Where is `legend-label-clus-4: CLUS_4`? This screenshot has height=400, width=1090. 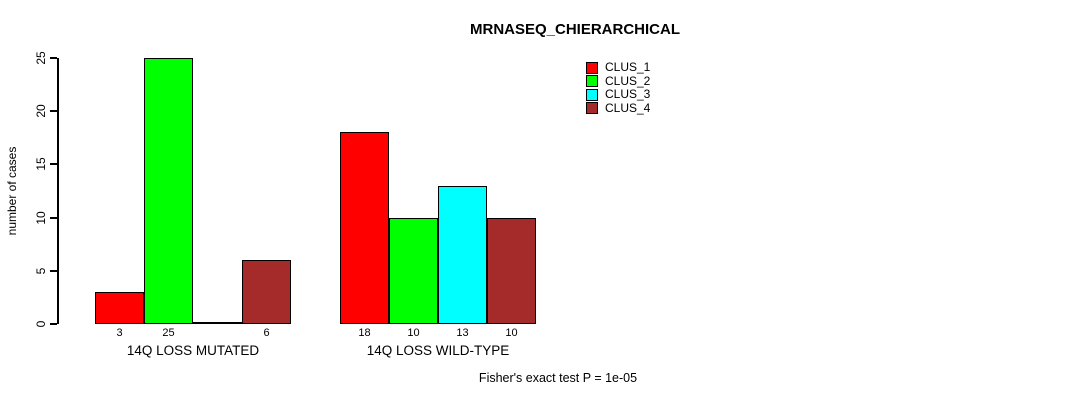 legend-label-clus-4: CLUS_4 is located at coordinates (628, 107).